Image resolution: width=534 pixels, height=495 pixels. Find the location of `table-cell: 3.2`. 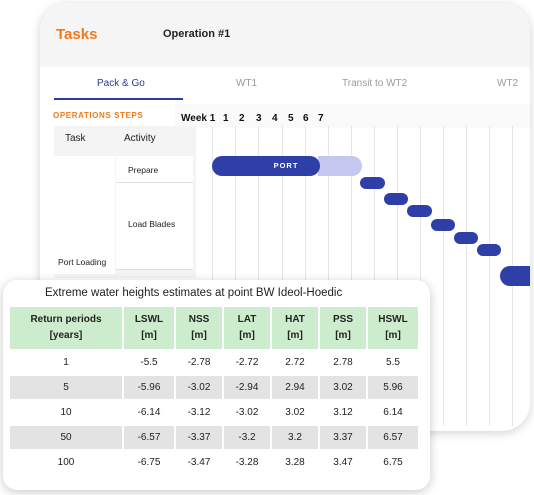

table-cell: 3.2 is located at coordinates (295, 437).